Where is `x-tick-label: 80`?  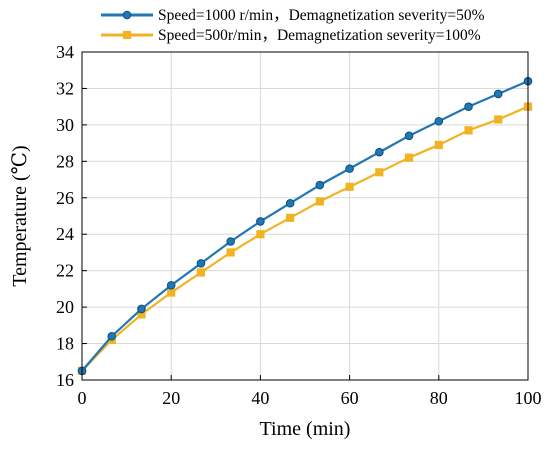
x-tick-label: 80 is located at coordinates (439, 398).